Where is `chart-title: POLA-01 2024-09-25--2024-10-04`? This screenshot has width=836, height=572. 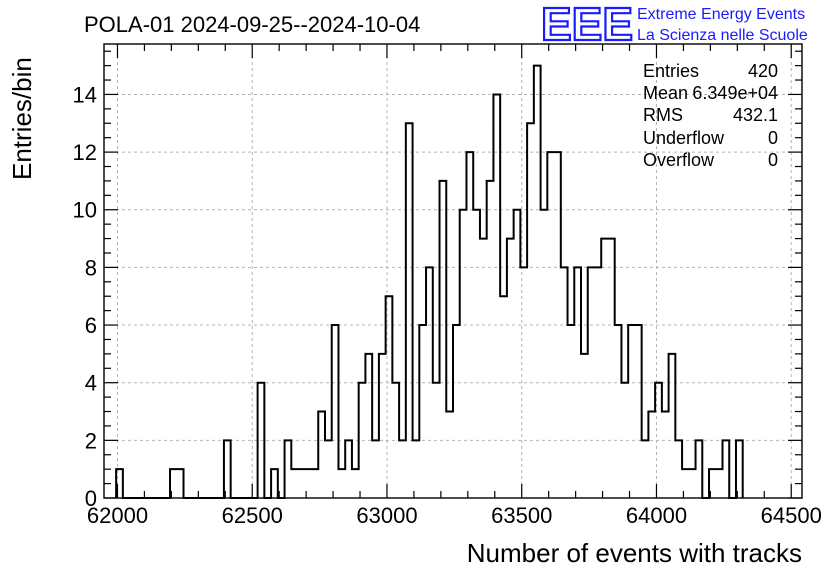 chart-title: POLA-01 2024-09-25--2024-10-04 is located at coordinates (252, 24).